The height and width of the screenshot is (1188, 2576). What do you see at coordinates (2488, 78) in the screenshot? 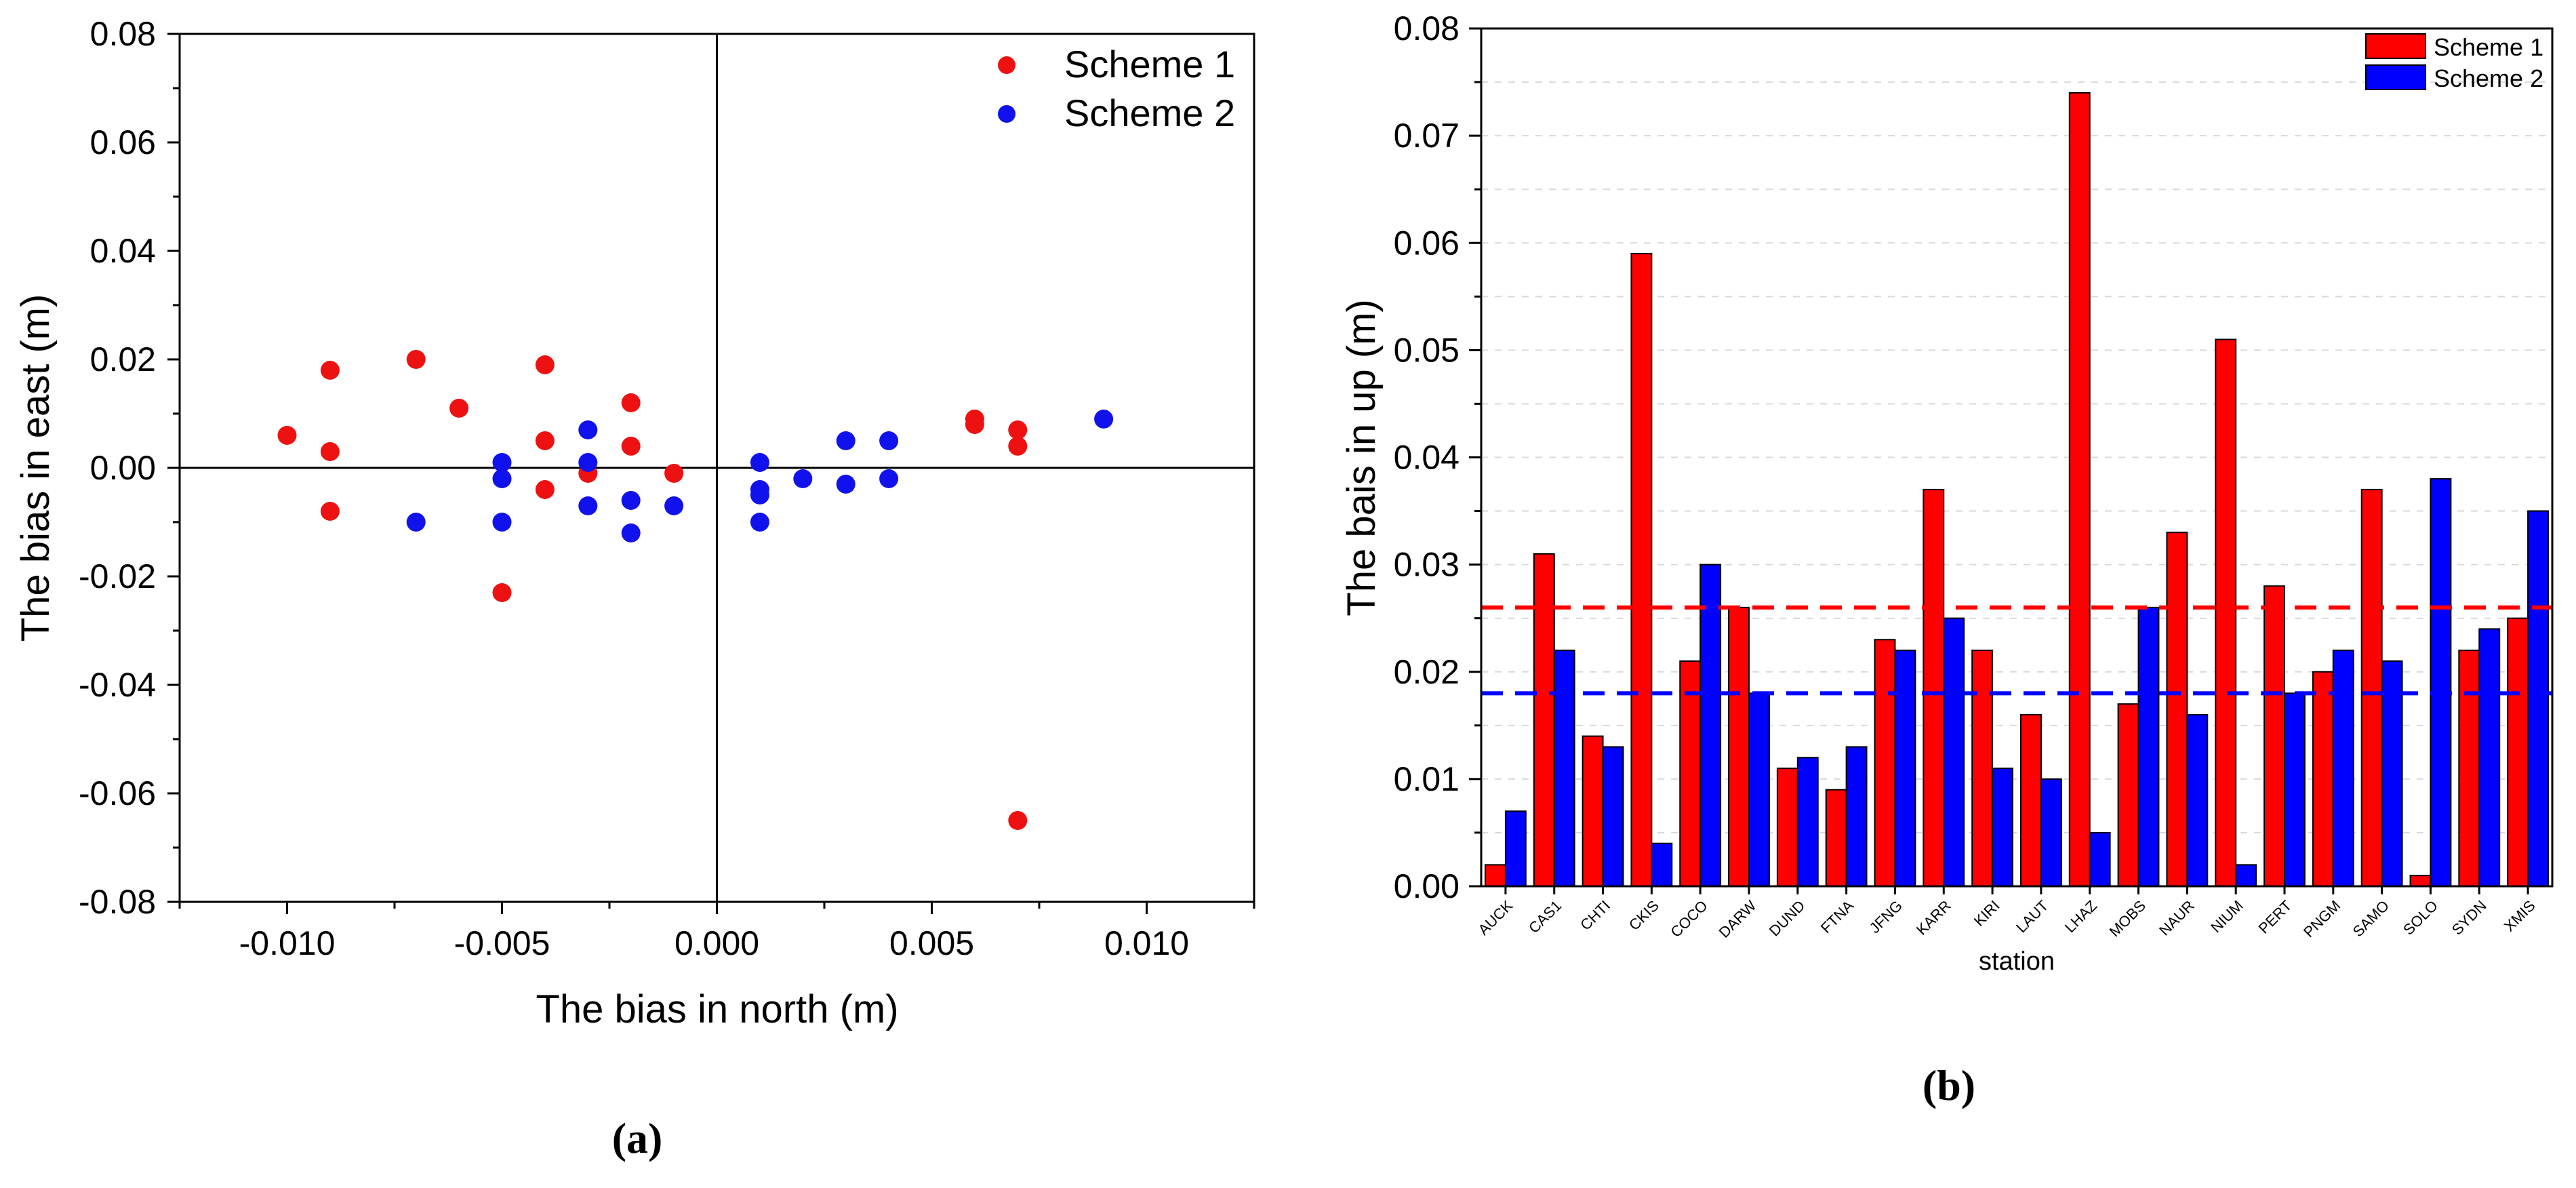
I see `legend-label-scheme-2-bar: Scheme 2` at bounding box center [2488, 78].